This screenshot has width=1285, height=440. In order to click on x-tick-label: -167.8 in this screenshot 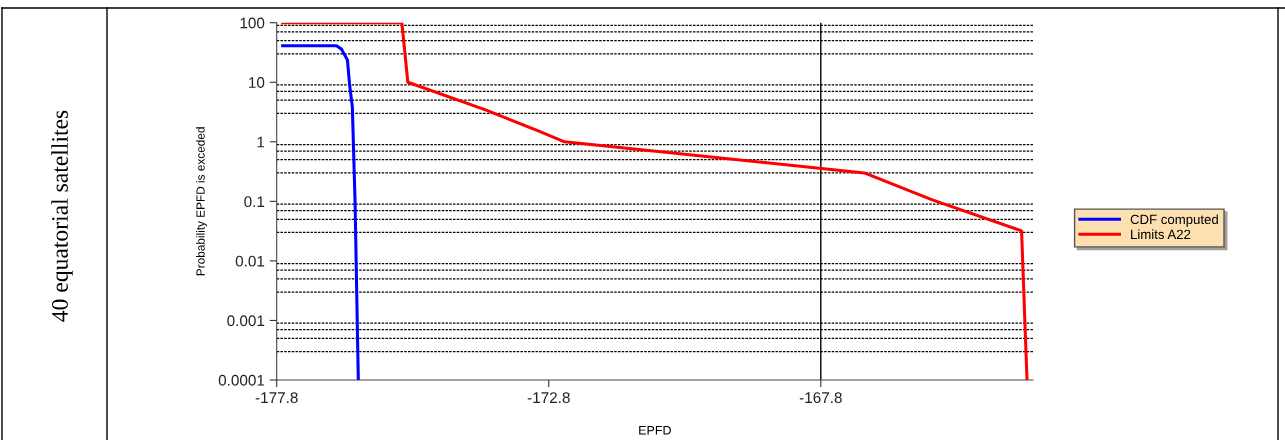, I will do `click(820, 398)`.